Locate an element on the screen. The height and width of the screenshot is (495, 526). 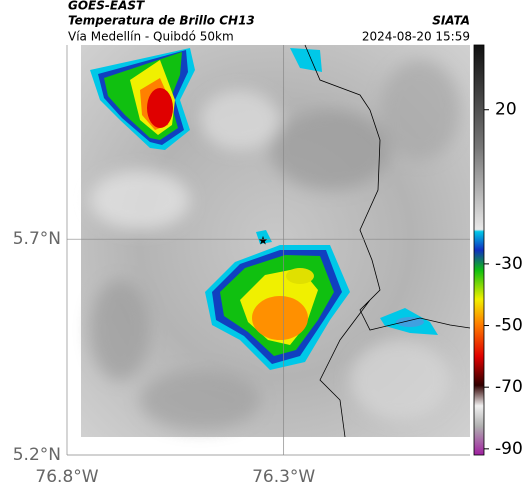
colorbar-tick-label: -90 is located at coordinates (509, 449).